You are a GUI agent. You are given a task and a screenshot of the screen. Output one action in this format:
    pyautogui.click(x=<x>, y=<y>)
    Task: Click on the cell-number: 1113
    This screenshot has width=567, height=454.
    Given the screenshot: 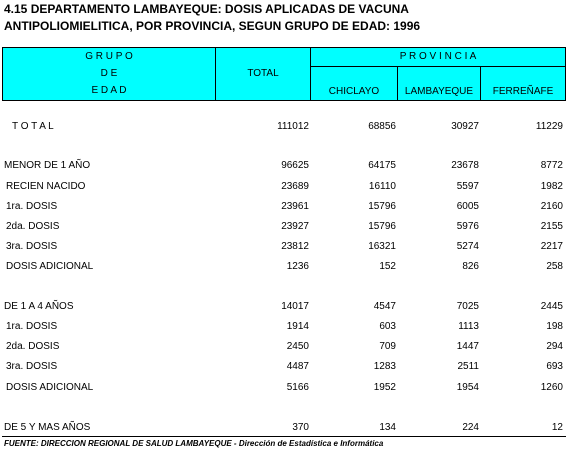 What is the action you would take?
    pyautogui.click(x=468, y=326)
    